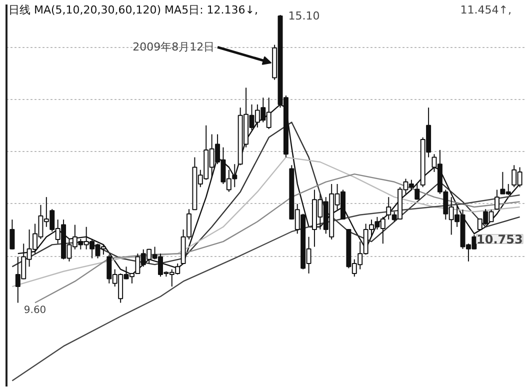 This screenshot has width=531, height=390. I want to click on chart-title: 日线 MA(5,10,20,30,60,120) MA5日: 12.136↓,, so click(133, 10).